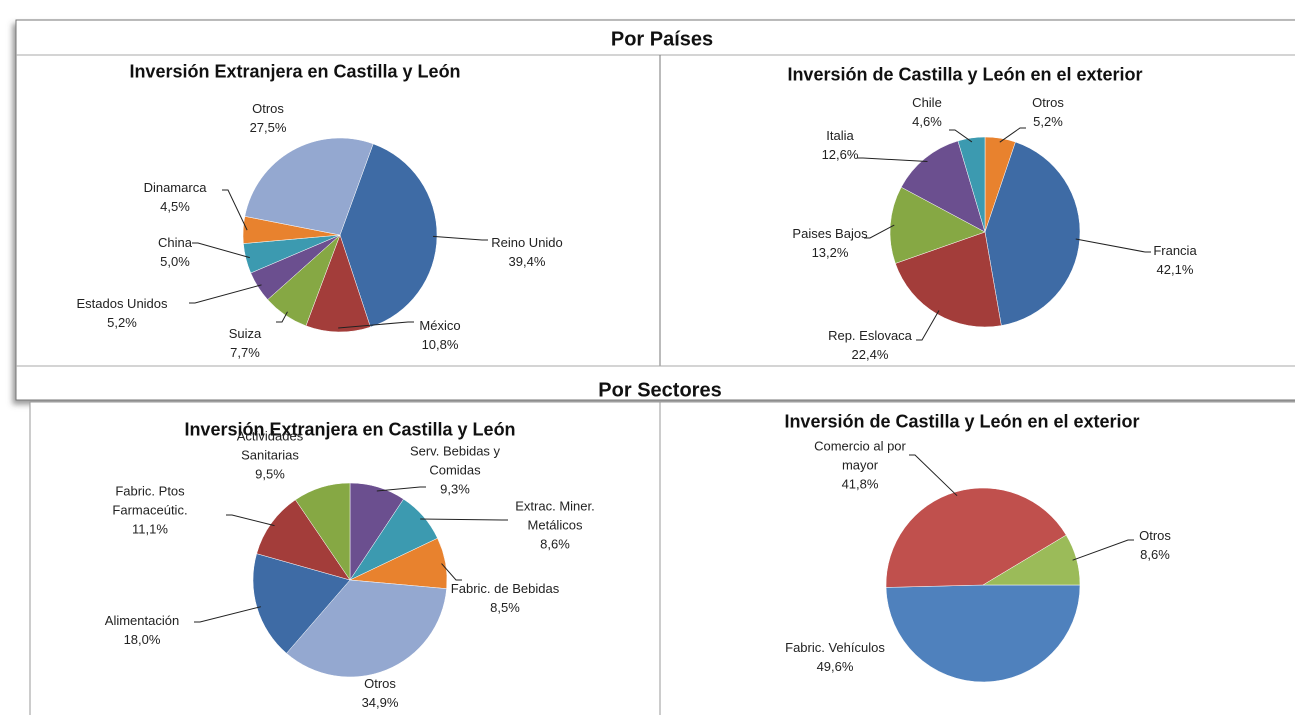 The width and height of the screenshot is (1295, 715). I want to click on data-label: Otros 27,5%, so click(268, 118).